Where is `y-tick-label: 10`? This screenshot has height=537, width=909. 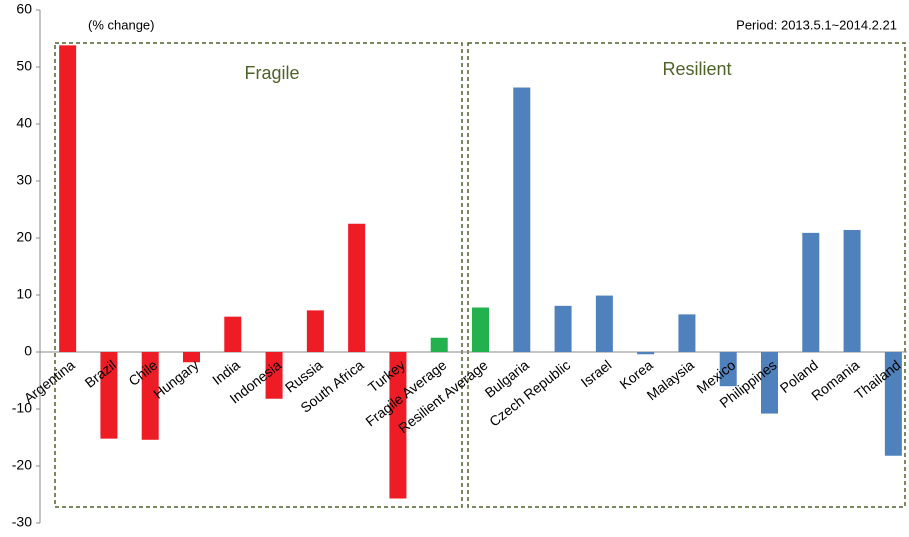 y-tick-label: 10 is located at coordinates (24, 294).